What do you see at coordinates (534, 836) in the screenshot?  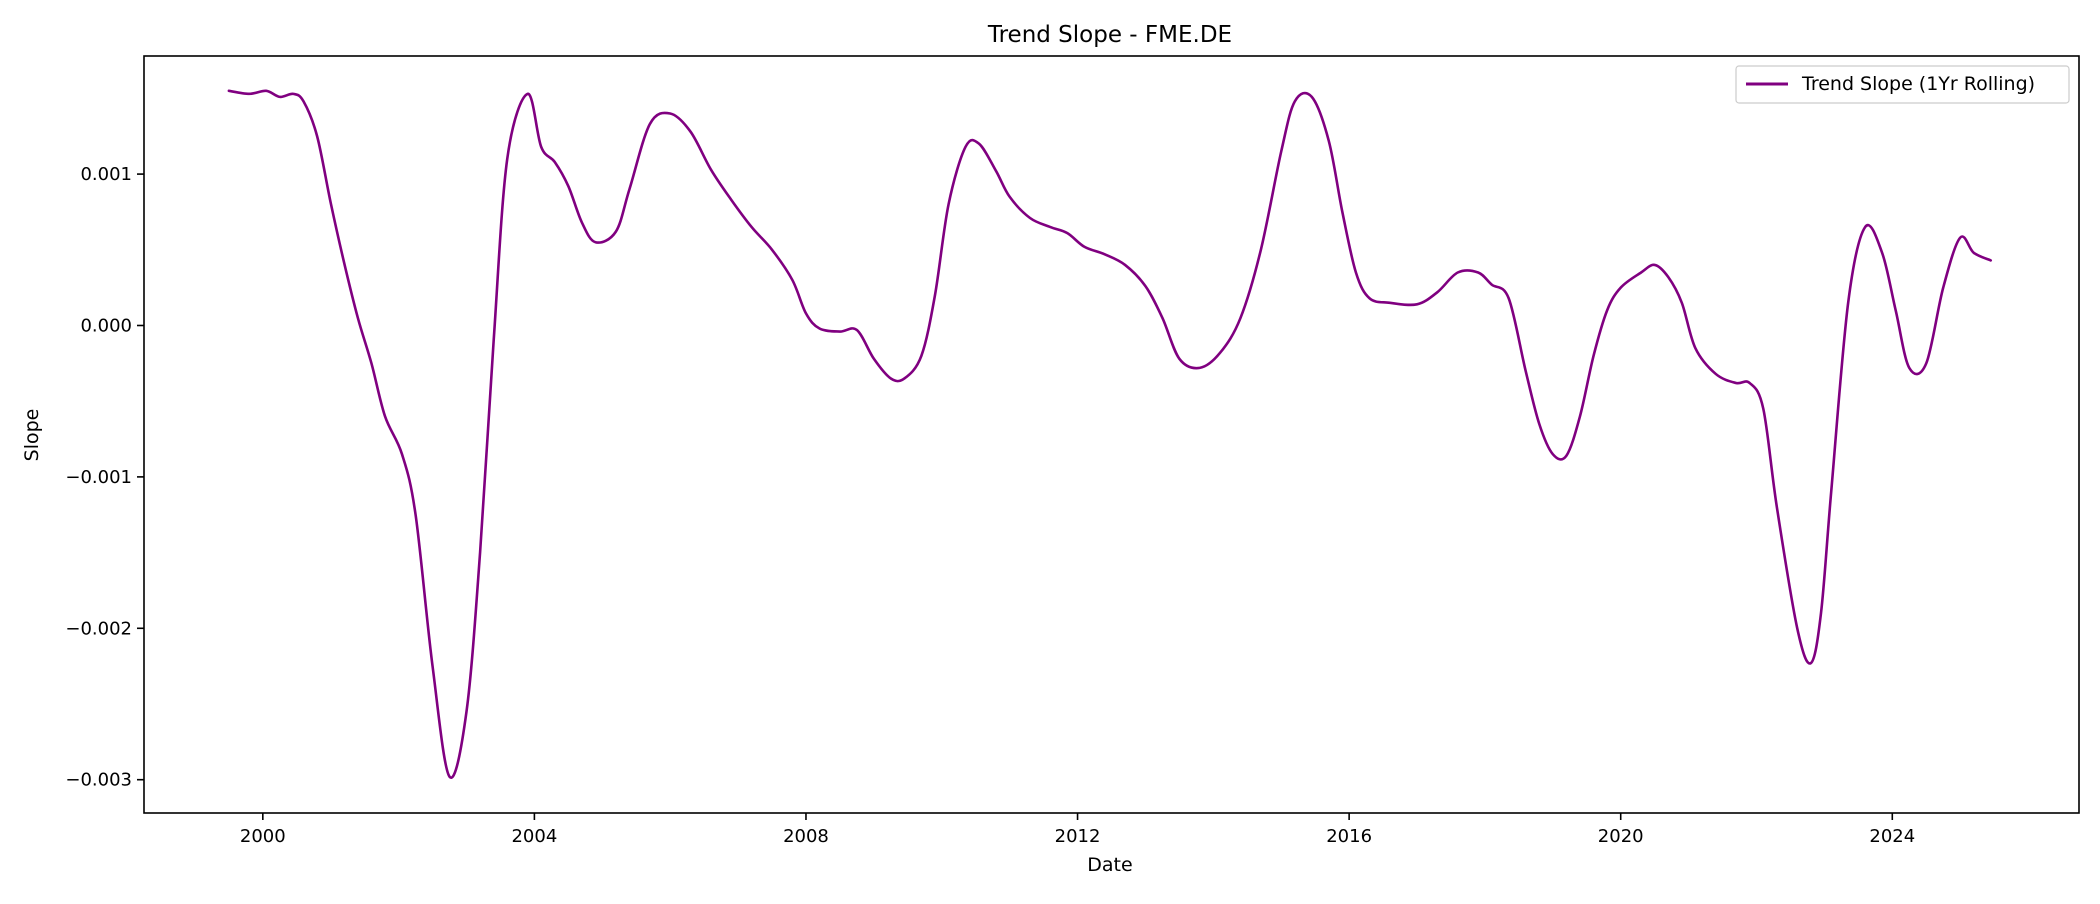 I see `x-tick-label: 2004` at bounding box center [534, 836].